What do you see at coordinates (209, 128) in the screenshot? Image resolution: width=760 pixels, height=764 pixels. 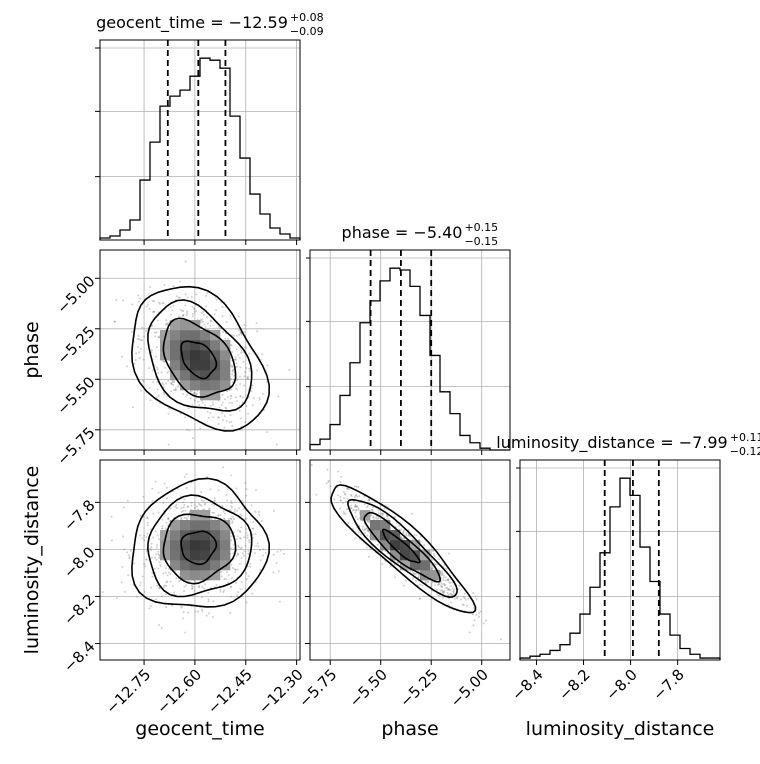 I see `histogram-panel-geocent_time: geocent_time = −12.59 +0.08−0.09` at bounding box center [209, 128].